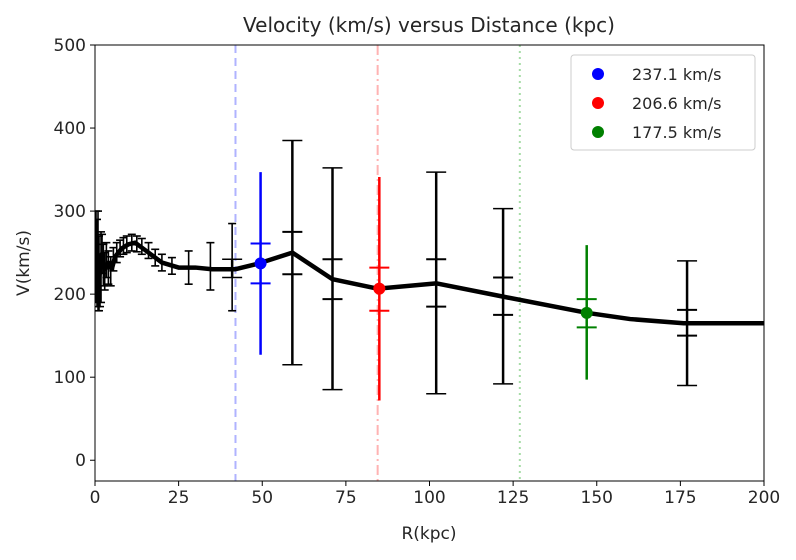  I want to click on chart-title: Velocity (km/s) versus Distance (kpc), so click(429, 25).